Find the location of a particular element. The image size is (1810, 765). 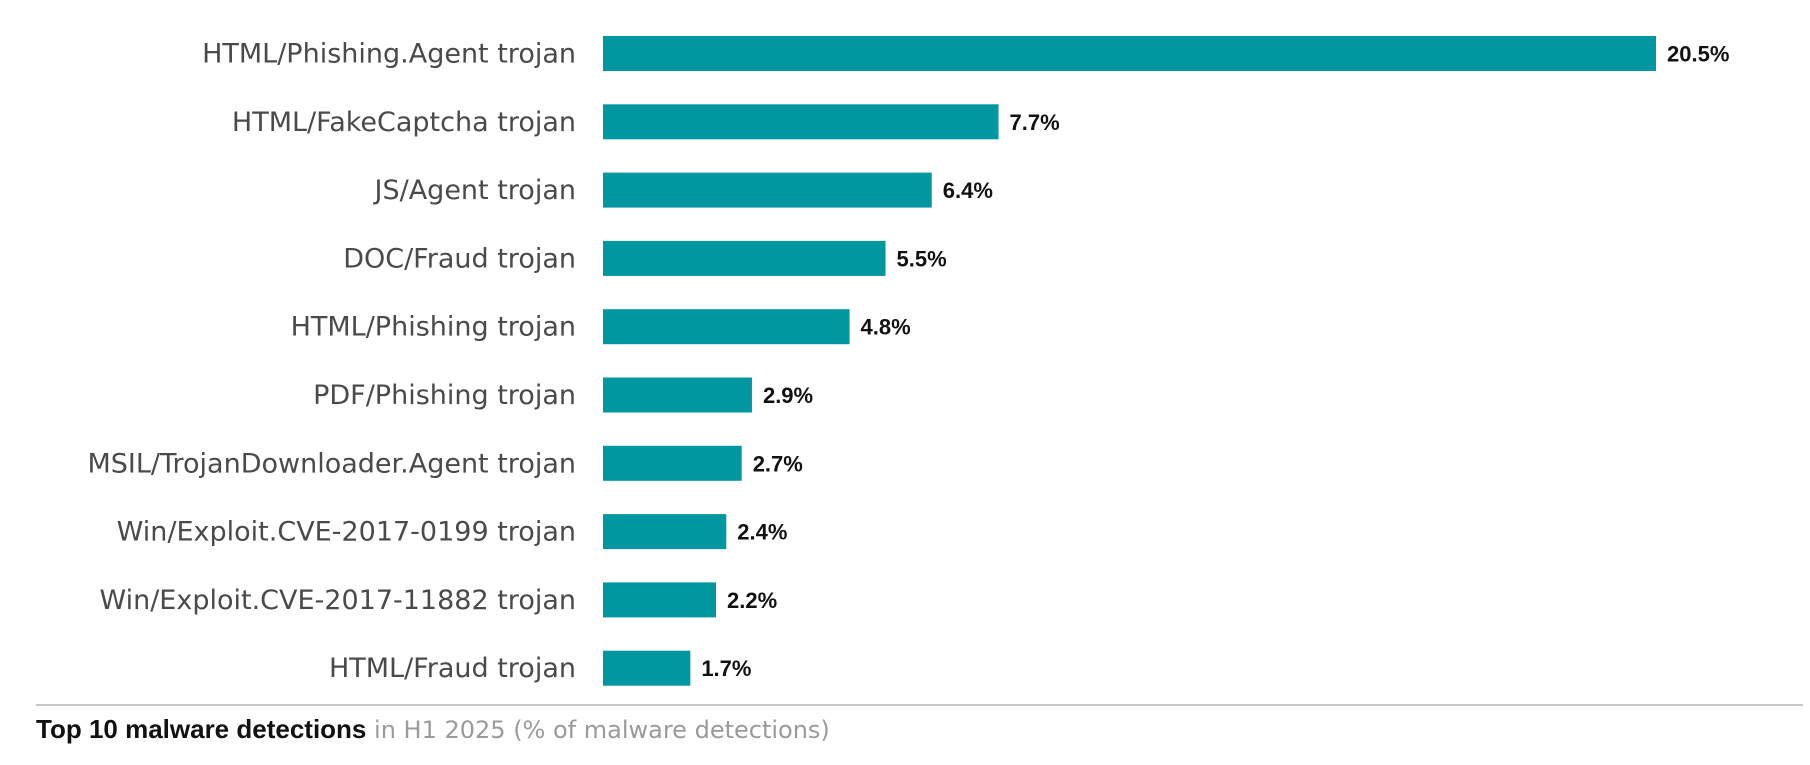

value-label-html-phishing-trojan: 4.8% is located at coordinates (886, 327).